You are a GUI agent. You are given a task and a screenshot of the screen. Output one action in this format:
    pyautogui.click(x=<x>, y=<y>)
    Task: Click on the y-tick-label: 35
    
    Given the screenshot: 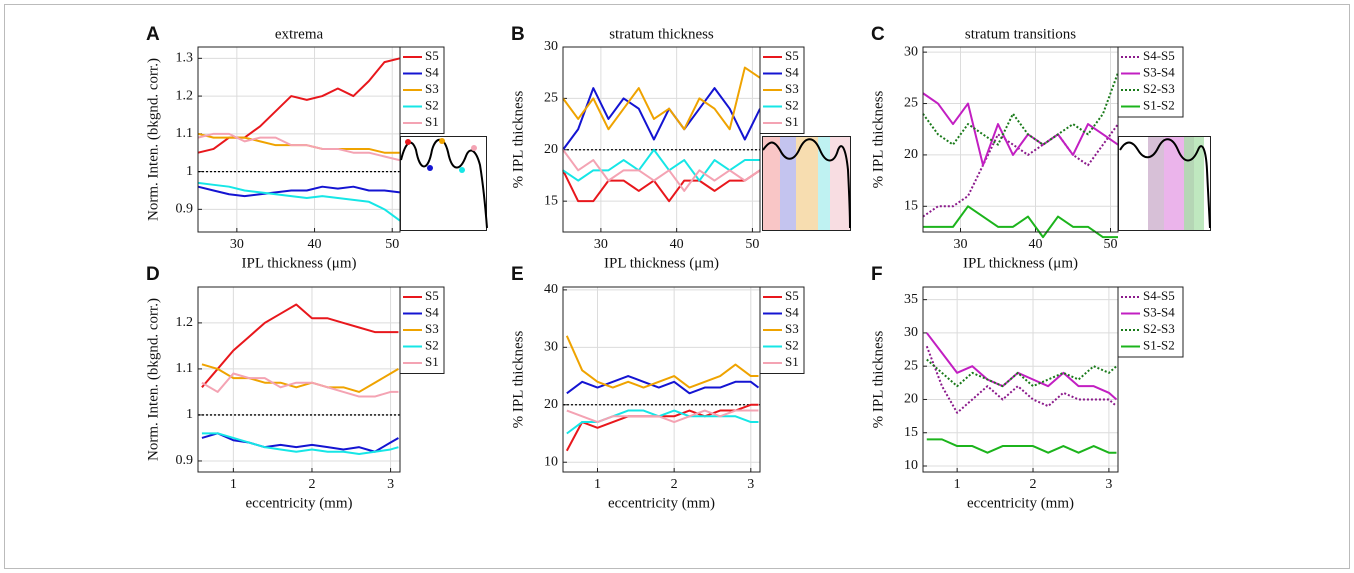 What is the action you would take?
    pyautogui.click(x=911, y=299)
    